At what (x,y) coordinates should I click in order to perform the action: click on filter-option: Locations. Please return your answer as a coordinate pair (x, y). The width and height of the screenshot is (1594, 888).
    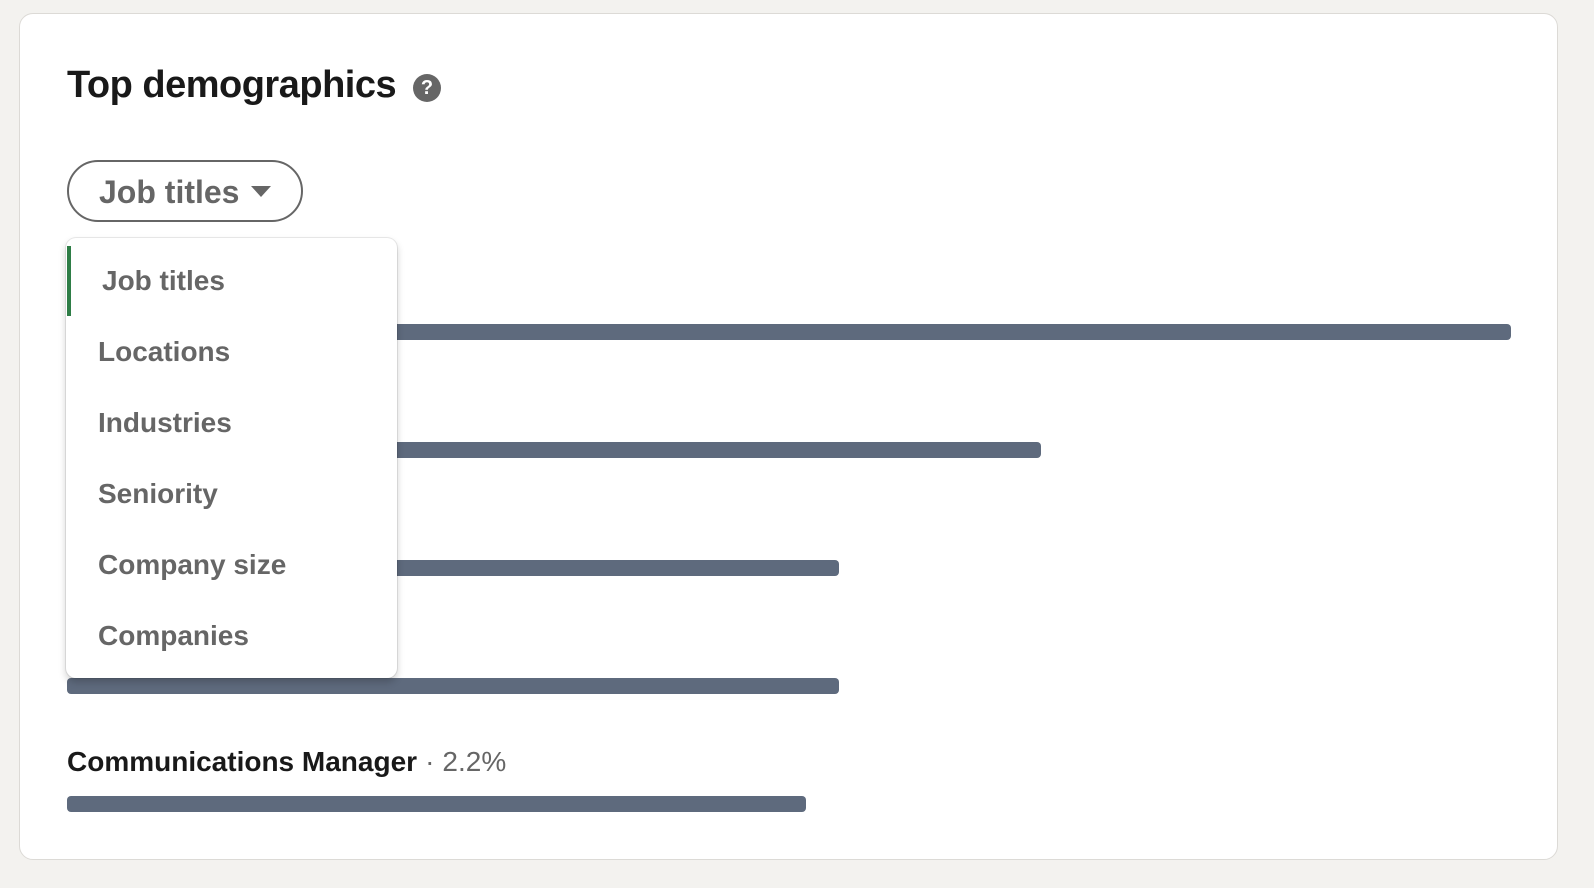
    Looking at the image, I should click on (164, 351).